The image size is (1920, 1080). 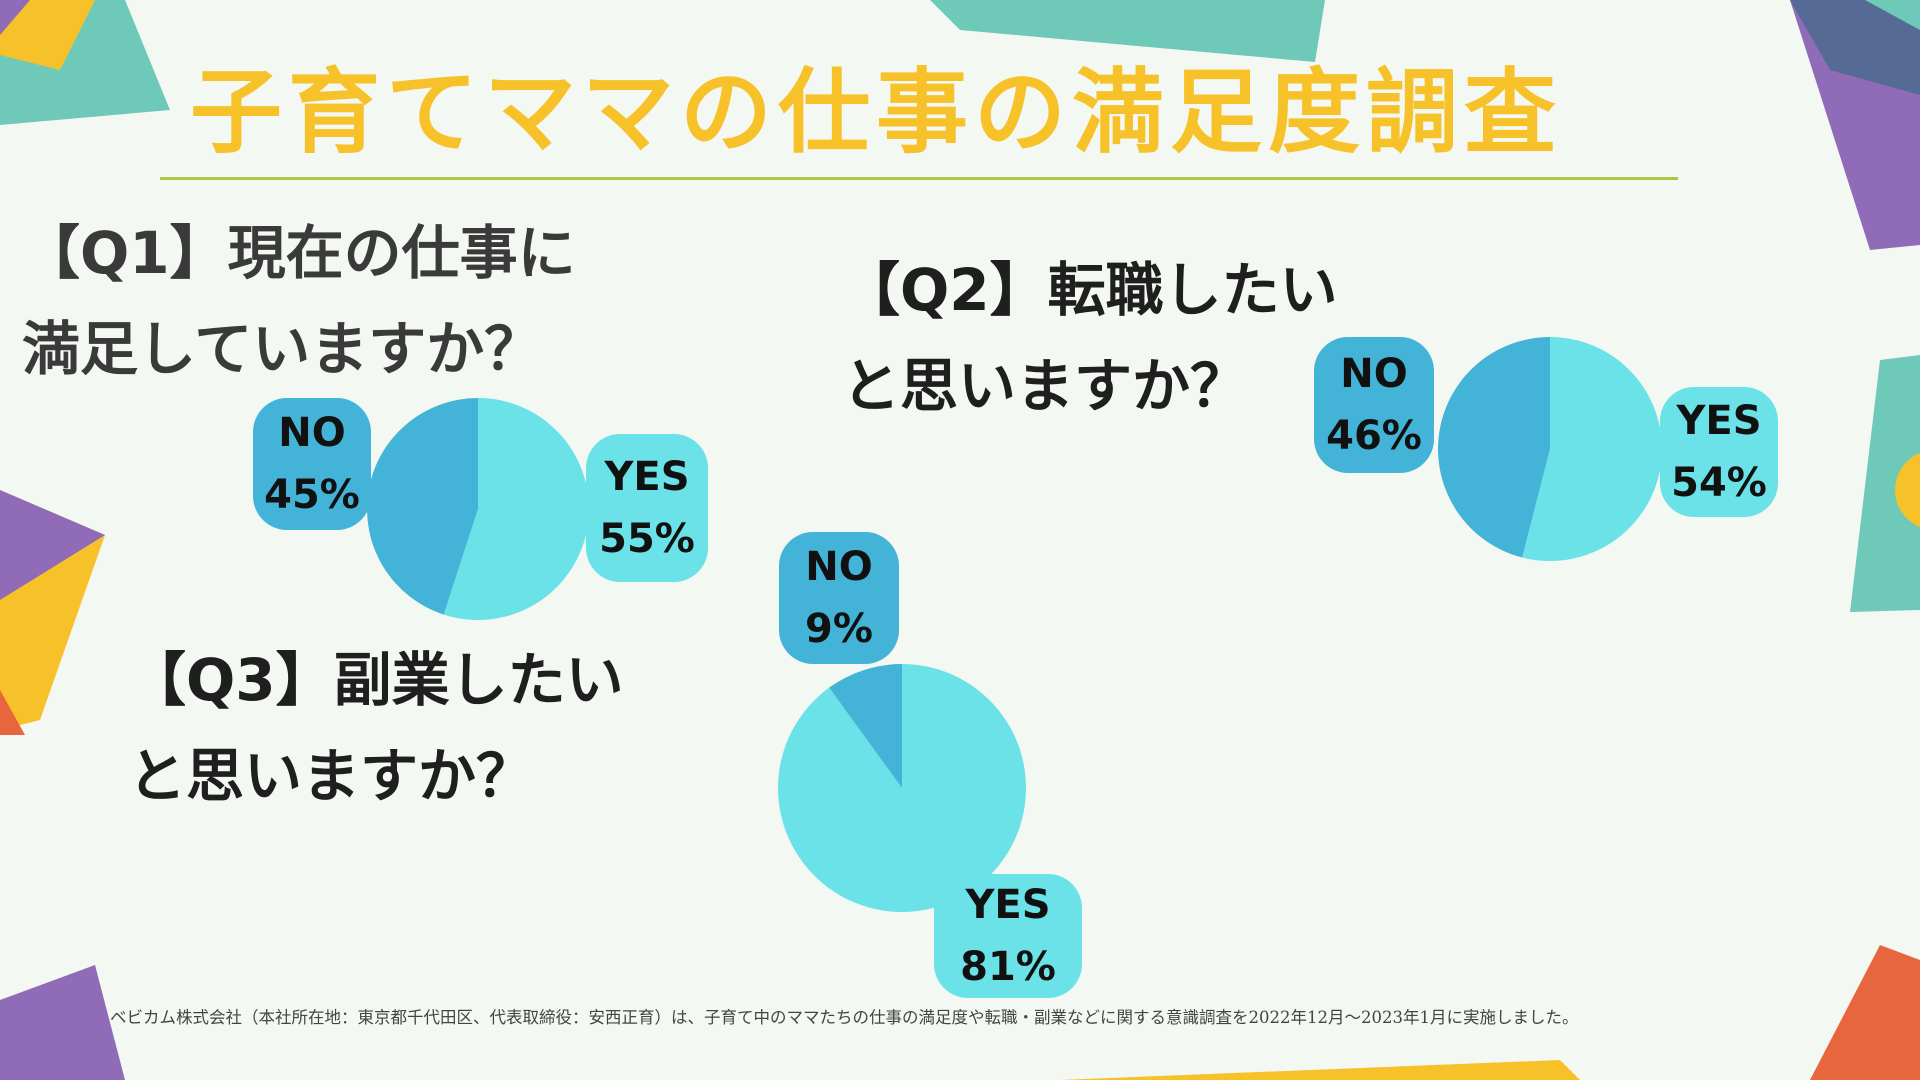 What do you see at coordinates (1494, 447) in the screenshot?
I see `q2-no-slice` at bounding box center [1494, 447].